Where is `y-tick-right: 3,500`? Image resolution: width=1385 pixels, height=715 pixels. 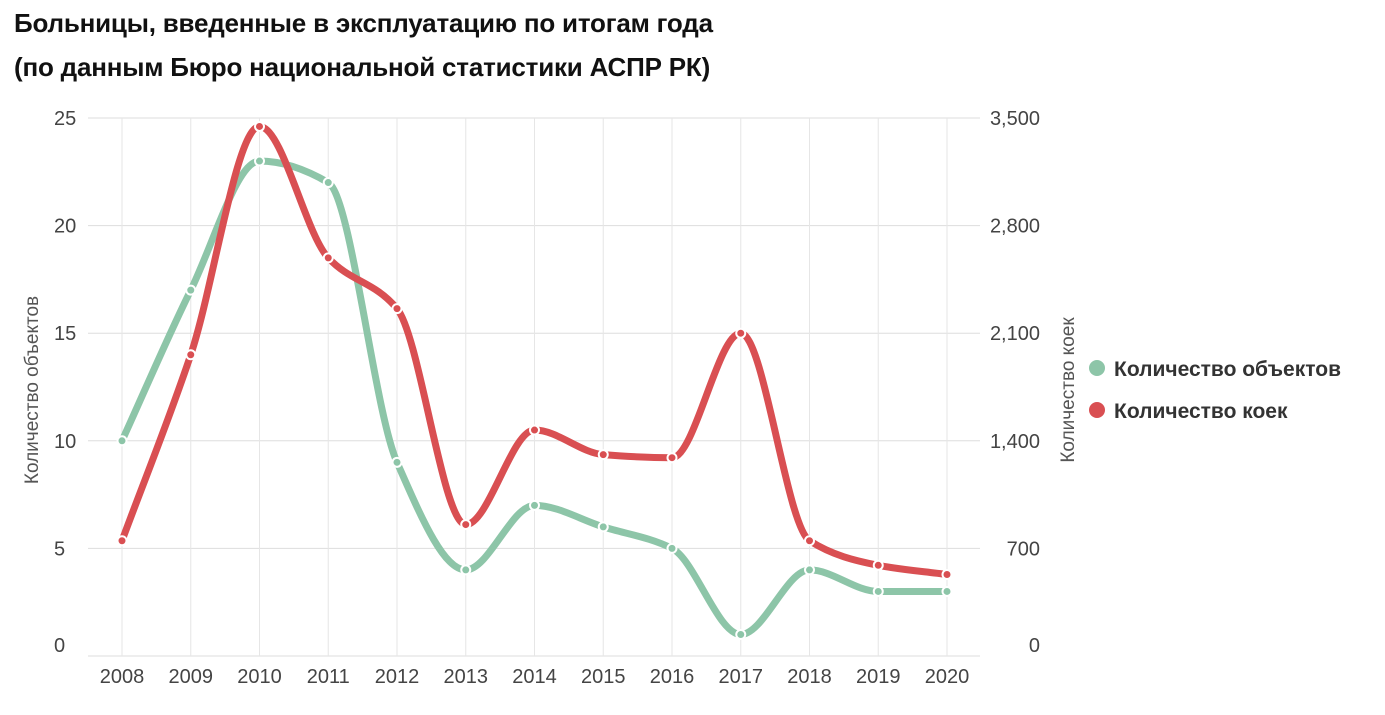
y-tick-right: 3,500 is located at coordinates (1015, 119).